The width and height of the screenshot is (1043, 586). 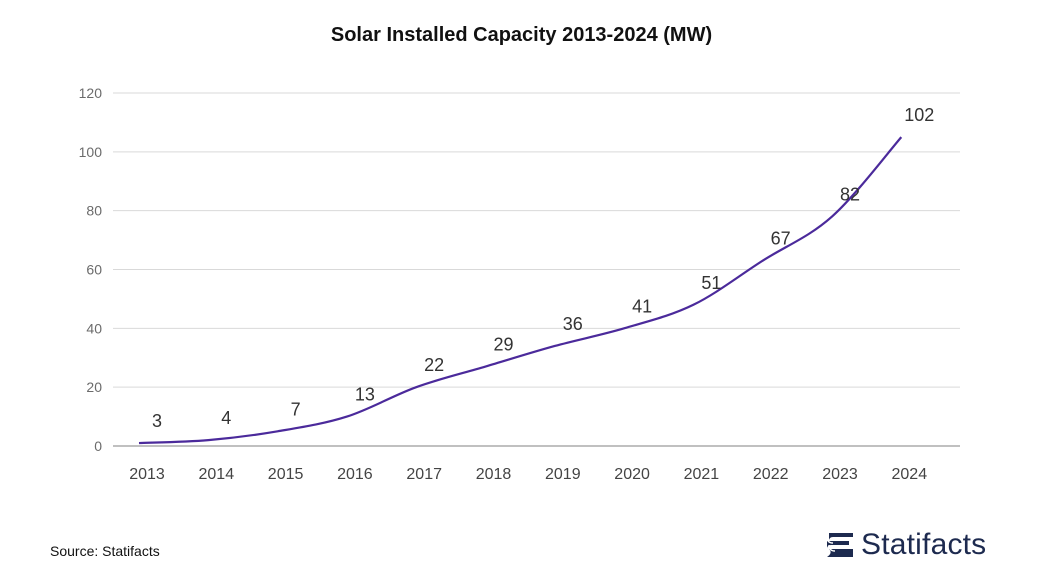 What do you see at coordinates (702, 474) in the screenshot?
I see `x-tick-label: 2021` at bounding box center [702, 474].